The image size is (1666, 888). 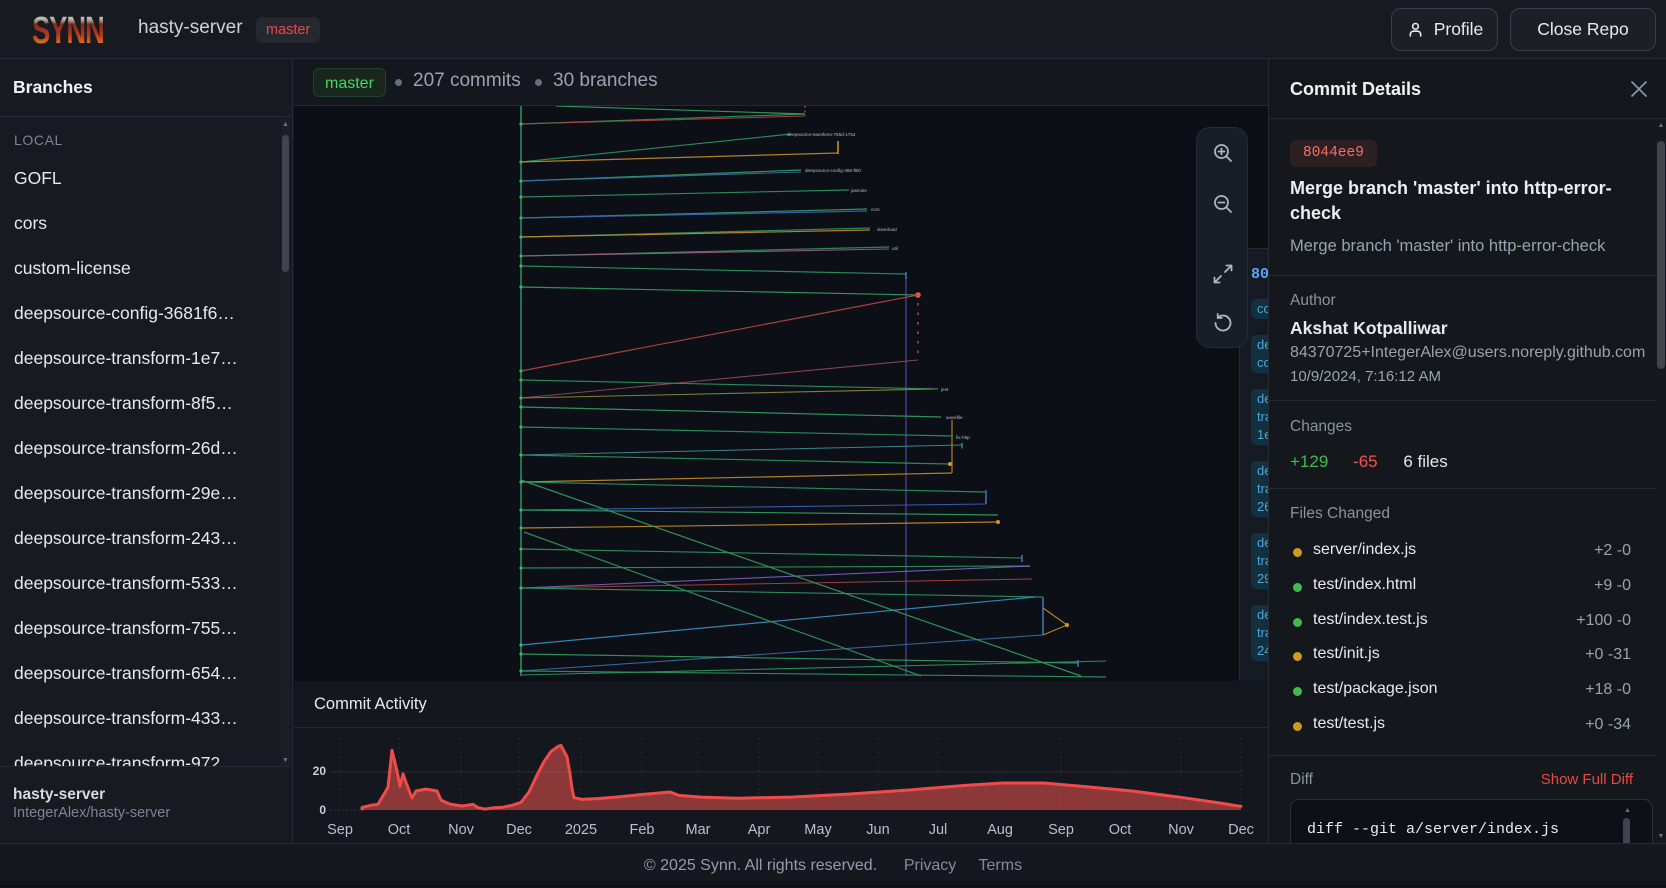 What do you see at coordinates (963, 437) in the screenshot?
I see `svg-text: fix-http` at bounding box center [963, 437].